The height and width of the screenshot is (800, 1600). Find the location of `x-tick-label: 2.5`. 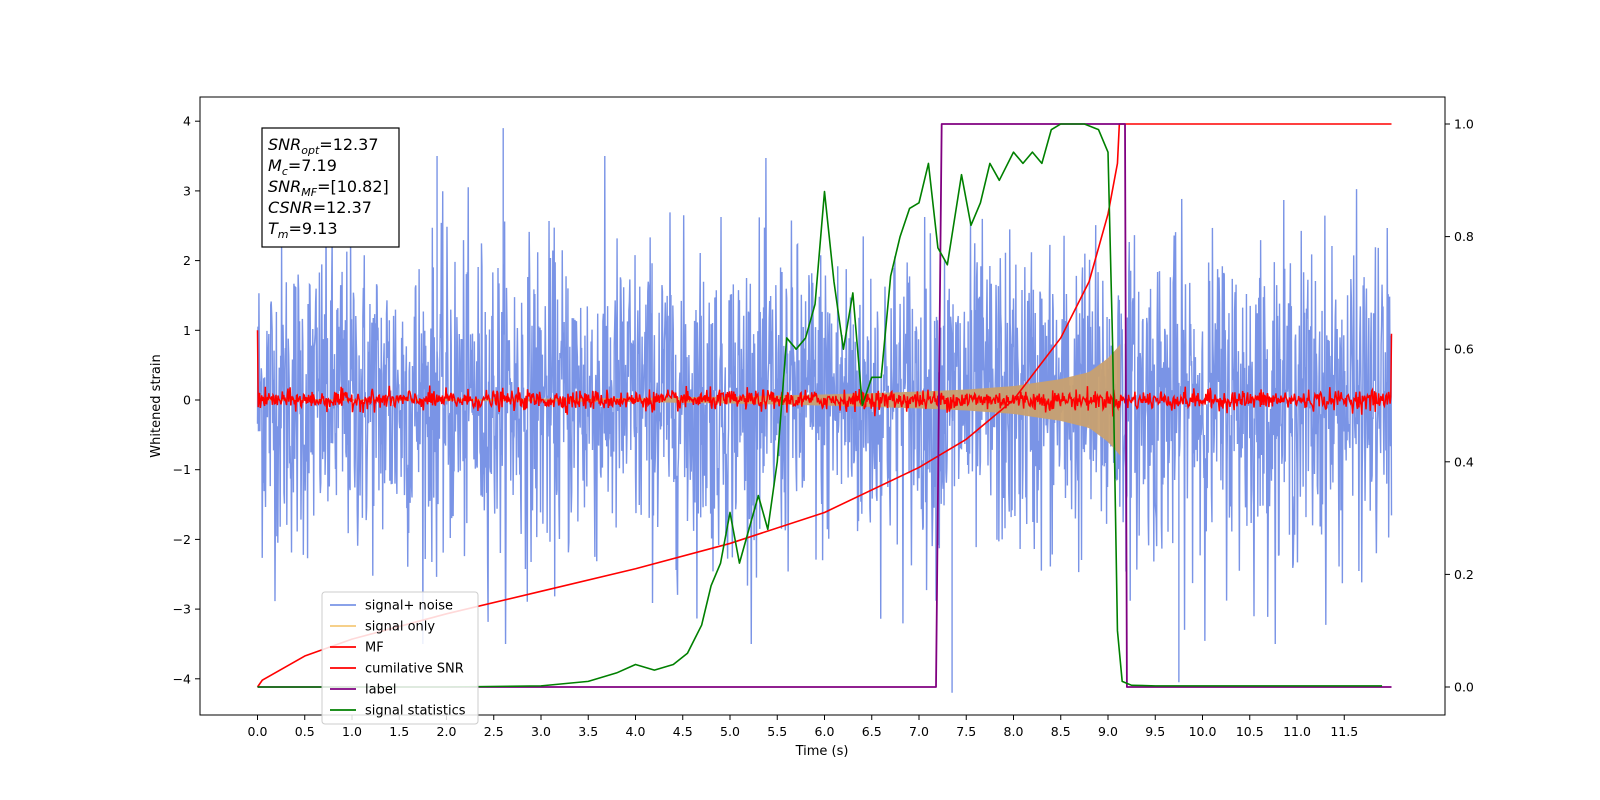

x-tick-label: 2.5 is located at coordinates (494, 731).